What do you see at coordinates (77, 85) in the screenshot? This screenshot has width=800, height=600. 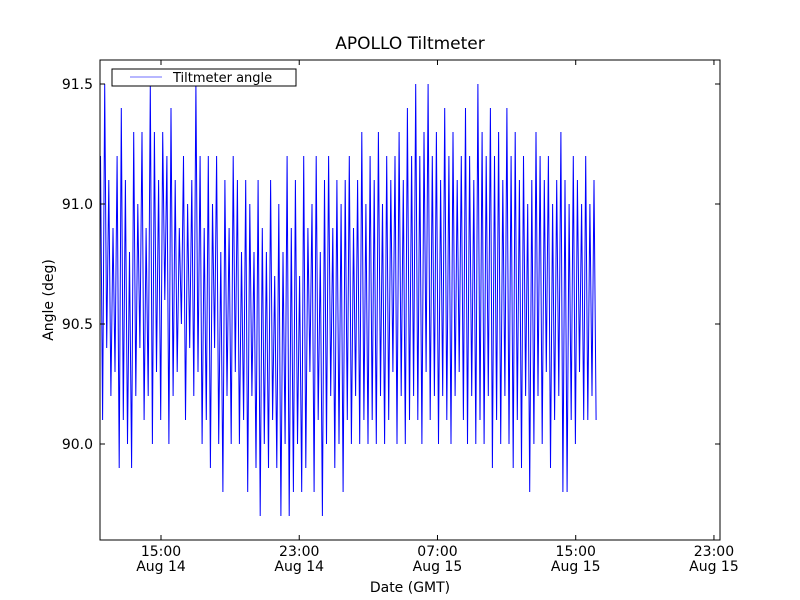 I see `y-tick-label: 91.5` at bounding box center [77, 85].